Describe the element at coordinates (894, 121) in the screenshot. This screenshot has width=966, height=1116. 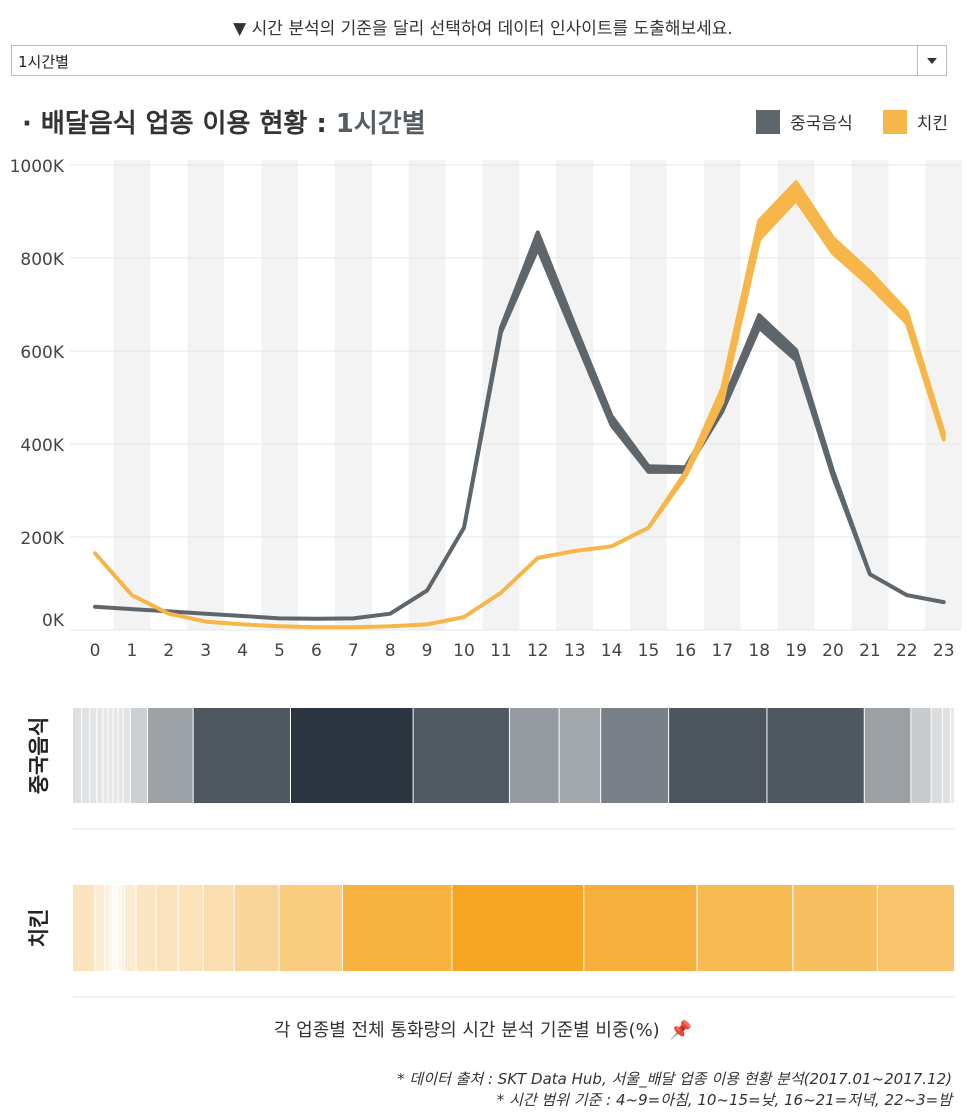
I see `legend-swatch-chicken` at that location.